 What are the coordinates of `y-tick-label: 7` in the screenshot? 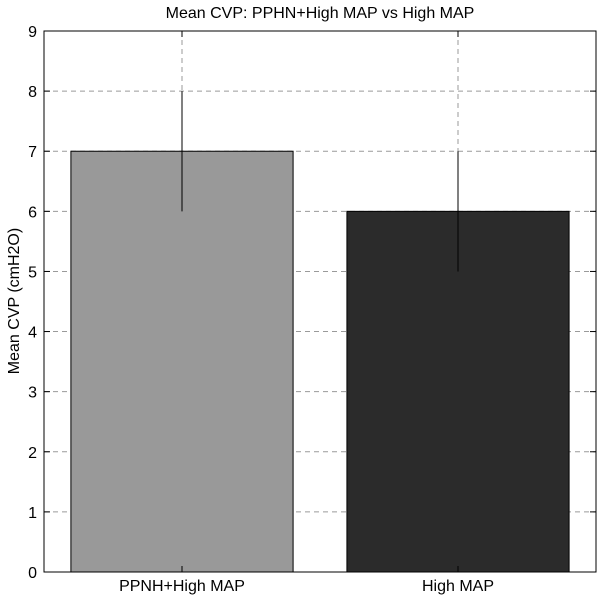 It's located at (32, 152).